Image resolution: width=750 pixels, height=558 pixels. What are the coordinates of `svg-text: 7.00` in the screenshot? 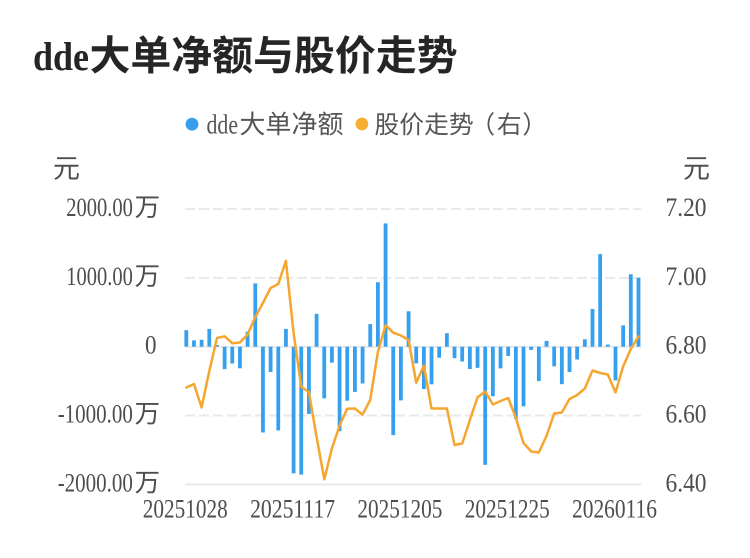 It's located at (686, 276).